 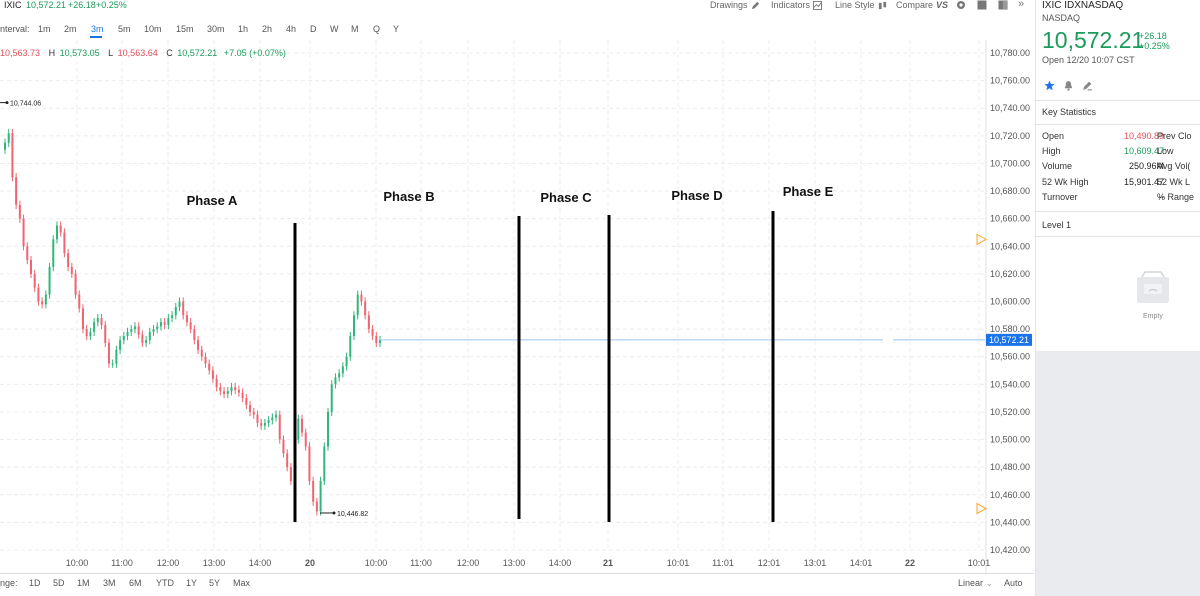 I want to click on interval-w: W, so click(x=334, y=29).